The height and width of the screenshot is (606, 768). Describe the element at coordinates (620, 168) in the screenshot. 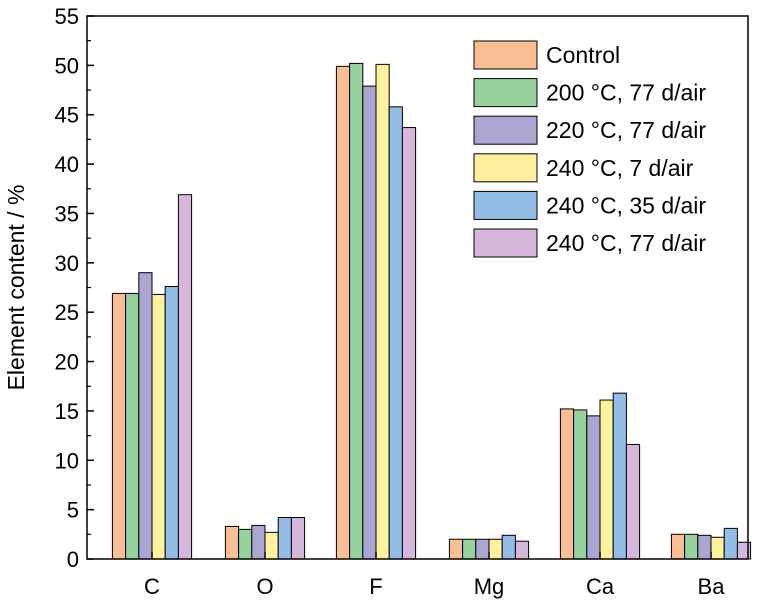

I see `legend-label-series-4: 240 °C, 7 d/air` at that location.